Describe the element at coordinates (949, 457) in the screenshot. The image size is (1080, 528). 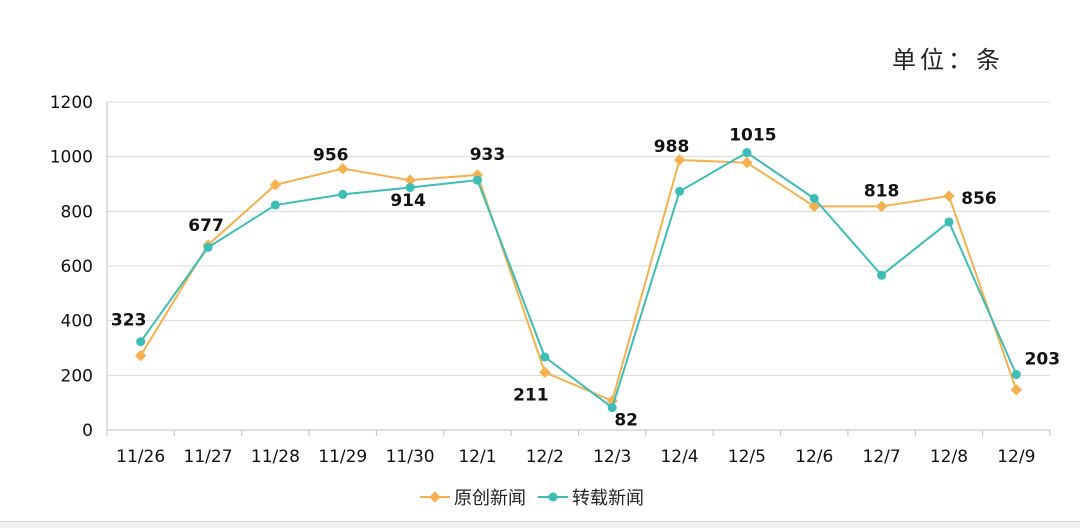
I see `x-tick-label: 12/8` at that location.